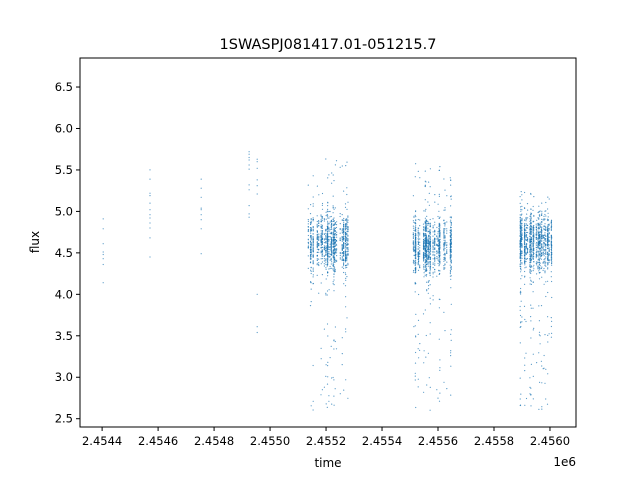 This screenshot has height=484, width=640. I want to click on y-tick-label: 2.5, so click(64, 419).